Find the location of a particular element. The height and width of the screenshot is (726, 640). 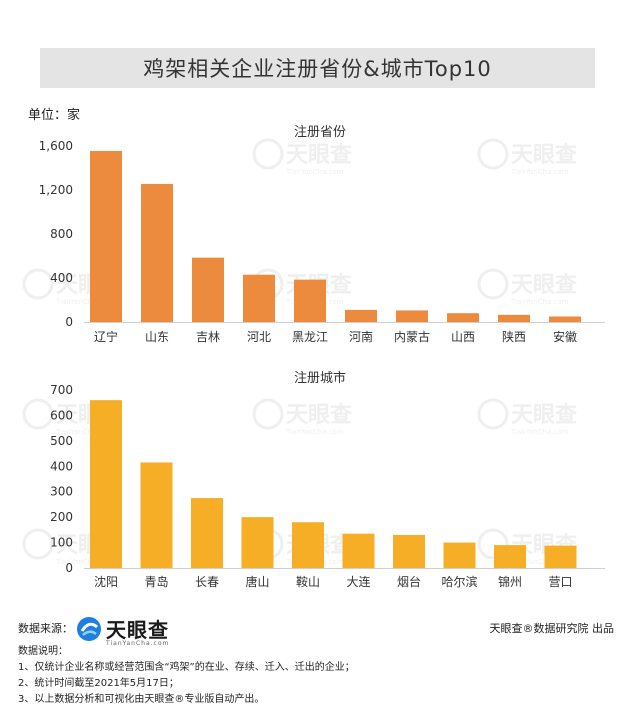

y-tick-label: 1,200 is located at coordinates (56, 190).